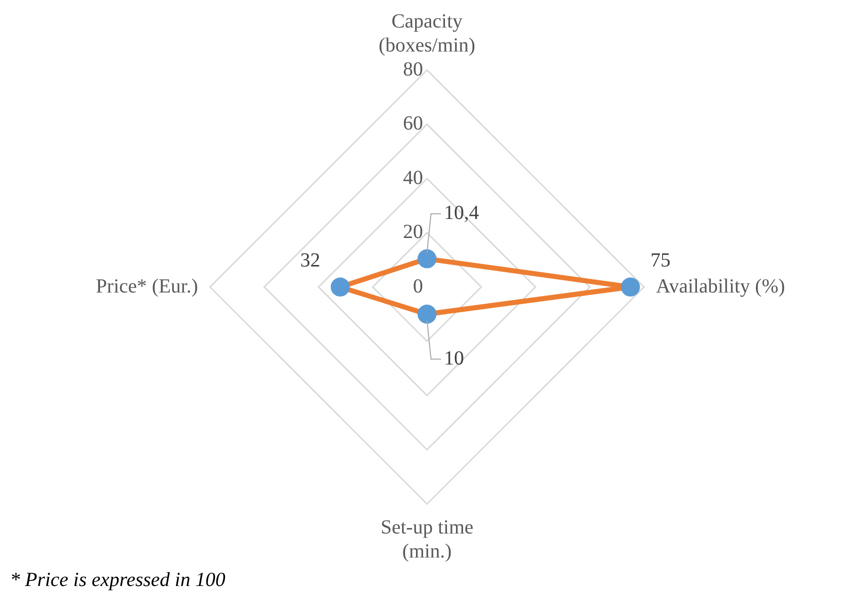 The width and height of the screenshot is (853, 594). Describe the element at coordinates (413, 69) in the screenshot. I see `y-tick-label: 80` at that location.